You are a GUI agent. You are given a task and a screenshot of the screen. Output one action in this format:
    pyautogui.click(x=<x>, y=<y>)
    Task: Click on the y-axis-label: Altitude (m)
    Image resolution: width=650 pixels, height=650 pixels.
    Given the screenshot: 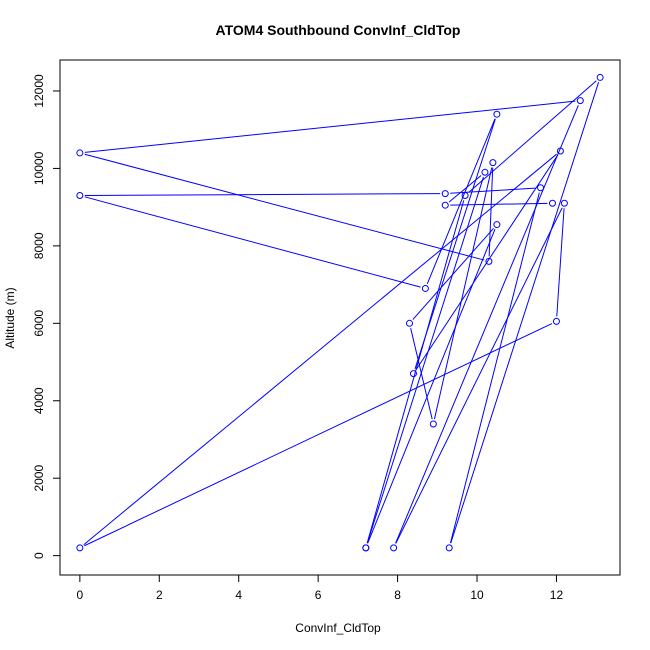 What is the action you would take?
    pyautogui.click(x=10, y=317)
    